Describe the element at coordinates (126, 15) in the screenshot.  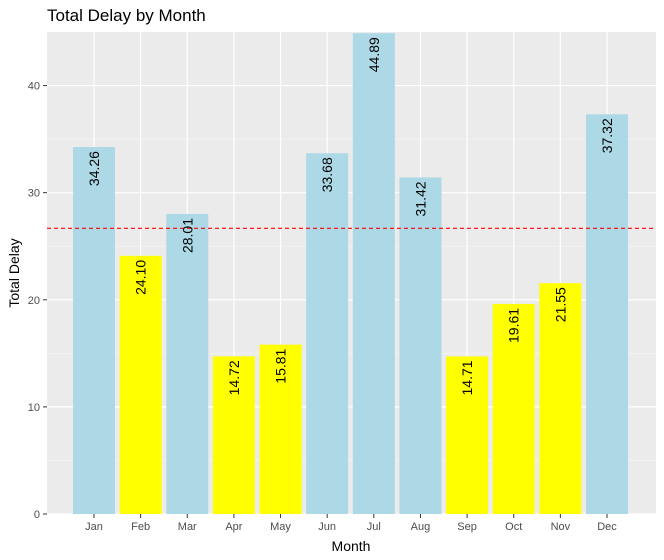
I see `chart-title: Total Delay by Month` at that location.